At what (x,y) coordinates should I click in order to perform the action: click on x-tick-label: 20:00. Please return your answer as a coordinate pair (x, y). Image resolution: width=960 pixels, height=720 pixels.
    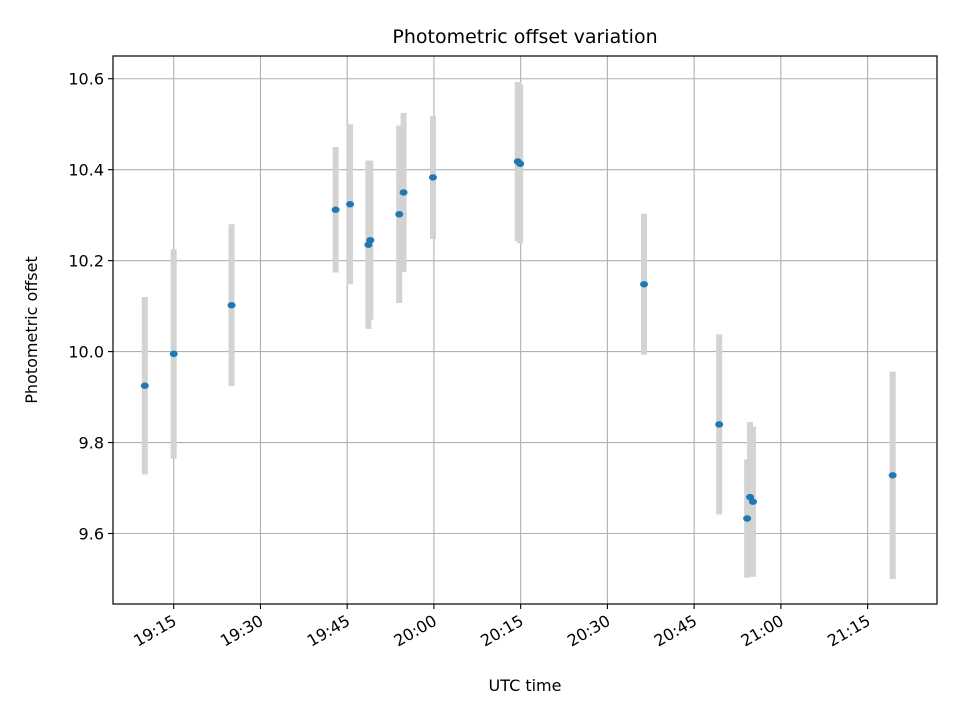
    Looking at the image, I should click on (414, 631).